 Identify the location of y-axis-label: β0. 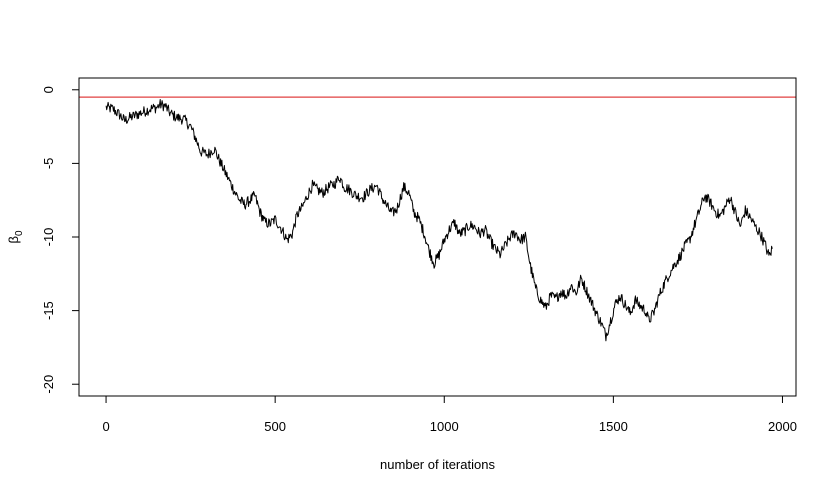
(15, 236).